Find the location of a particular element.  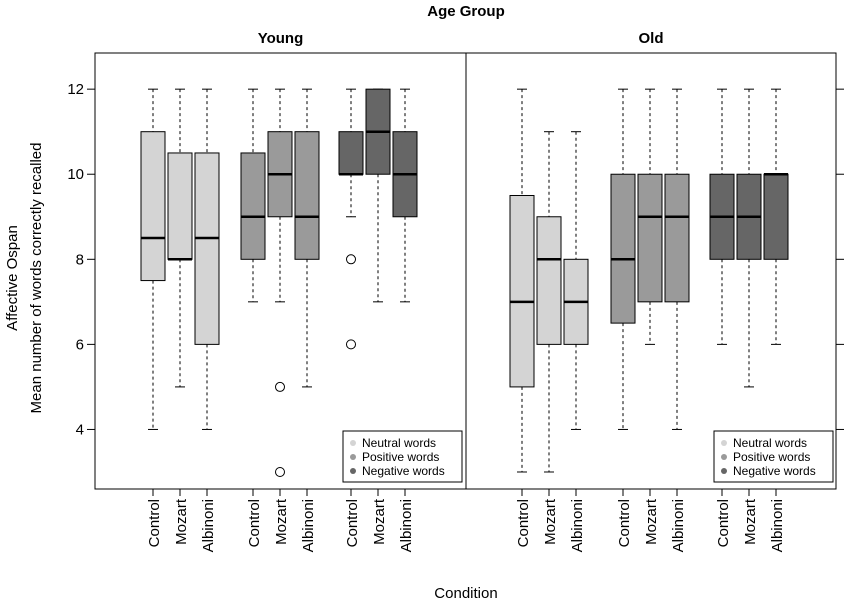

x-tick-label-old-positive-words-control: Control is located at coordinates (624, 523).